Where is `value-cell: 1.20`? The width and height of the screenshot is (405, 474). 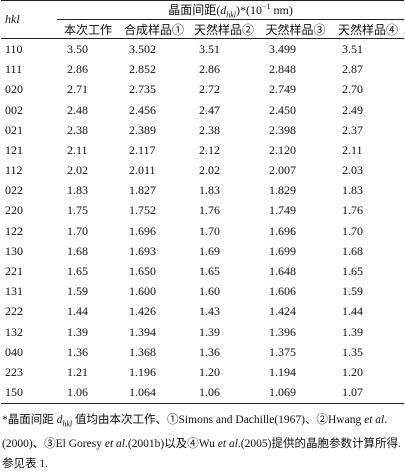 value-cell: 1.20 is located at coordinates (352, 371).